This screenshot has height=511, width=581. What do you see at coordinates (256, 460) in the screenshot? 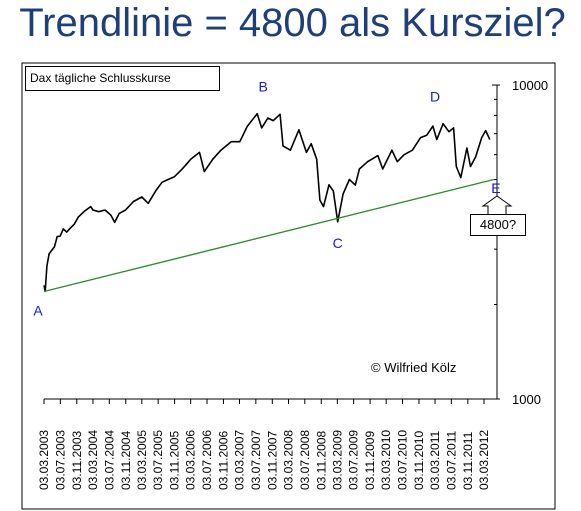
I see `x-tick-label: 03.07.2007` at bounding box center [256, 460].